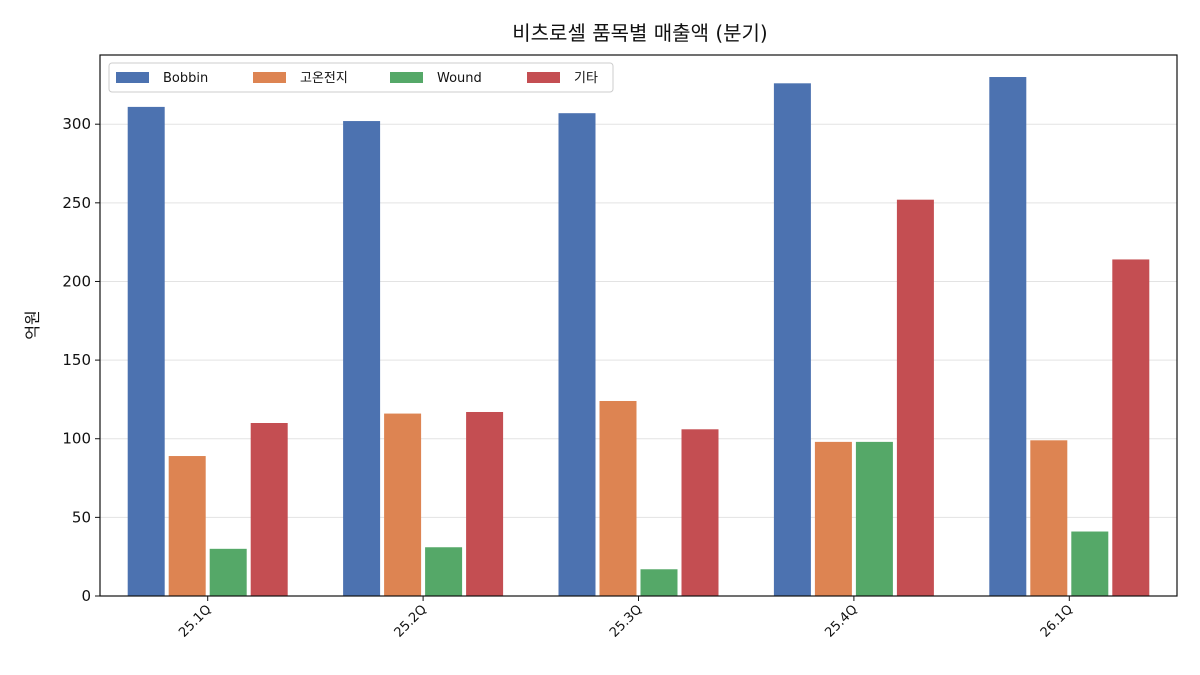  I want to click on y-tick-label: 200, so click(76, 281).